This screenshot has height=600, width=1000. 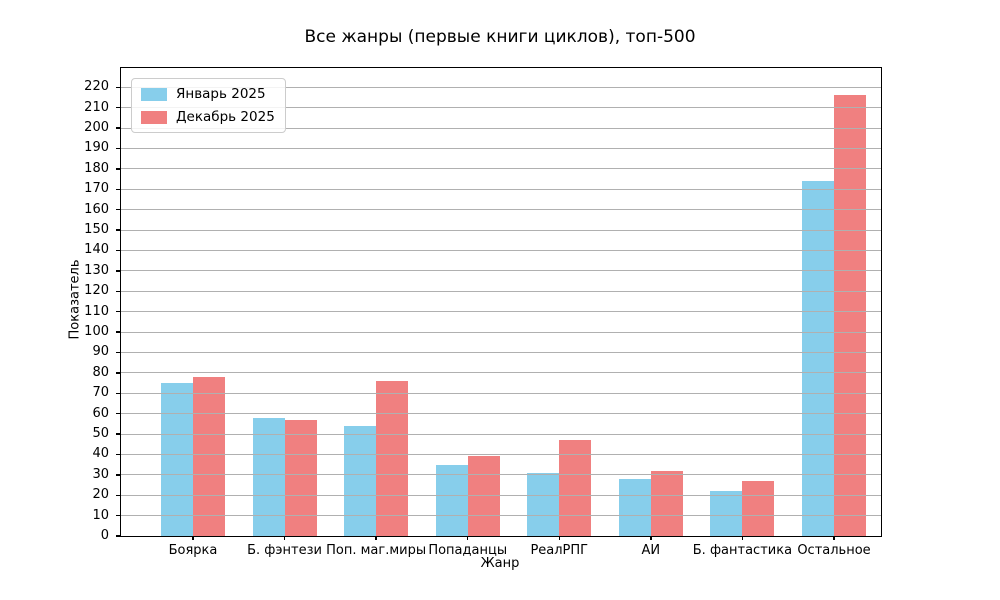 I want to click on legend-swatch-december, so click(x=154, y=117).